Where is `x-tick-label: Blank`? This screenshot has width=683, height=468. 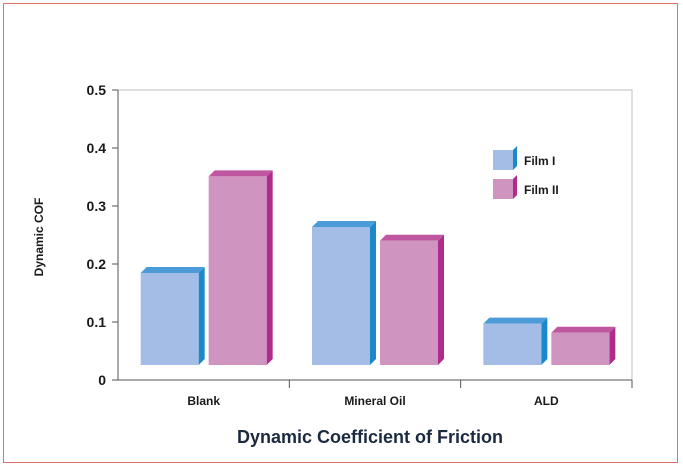 x-tick-label: Blank is located at coordinates (203, 401).